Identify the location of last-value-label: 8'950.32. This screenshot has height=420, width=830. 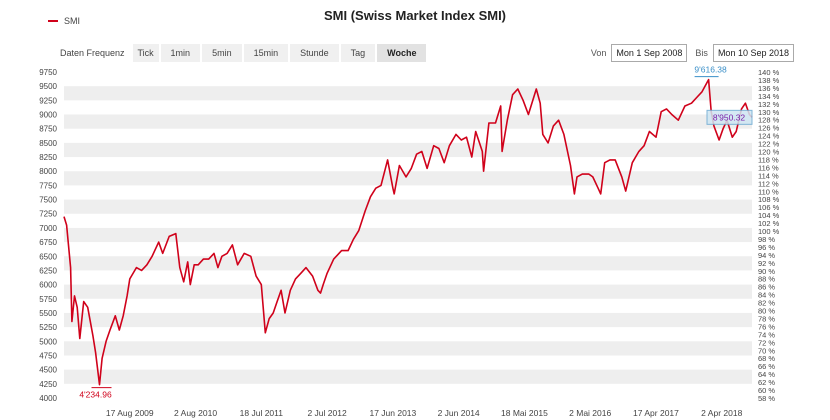
(729, 117).